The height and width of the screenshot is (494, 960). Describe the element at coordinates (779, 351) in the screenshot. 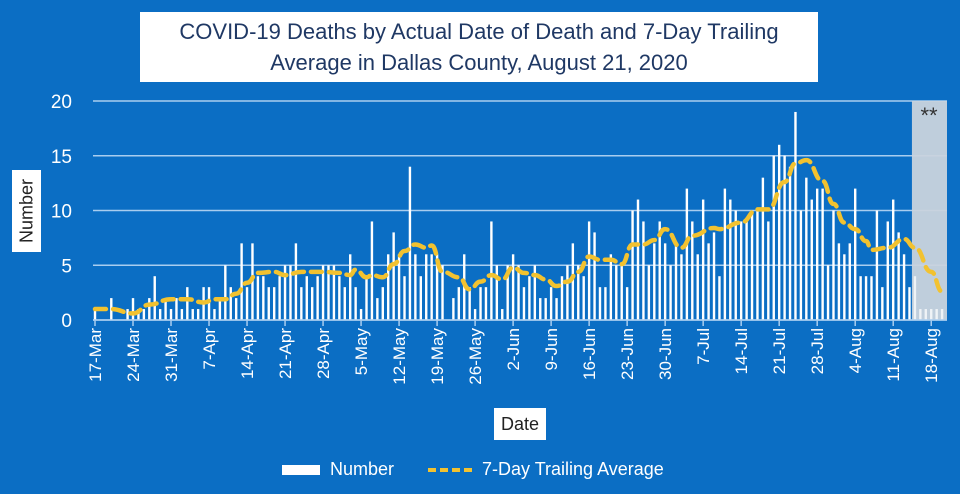

I see `x-tick-label: 21-Jul` at that location.